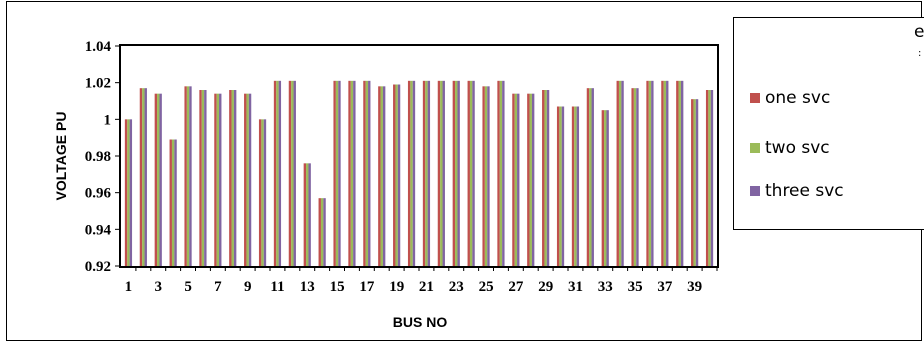 This screenshot has width=924, height=343. I want to click on x-tick-label: 11, so click(277, 287).